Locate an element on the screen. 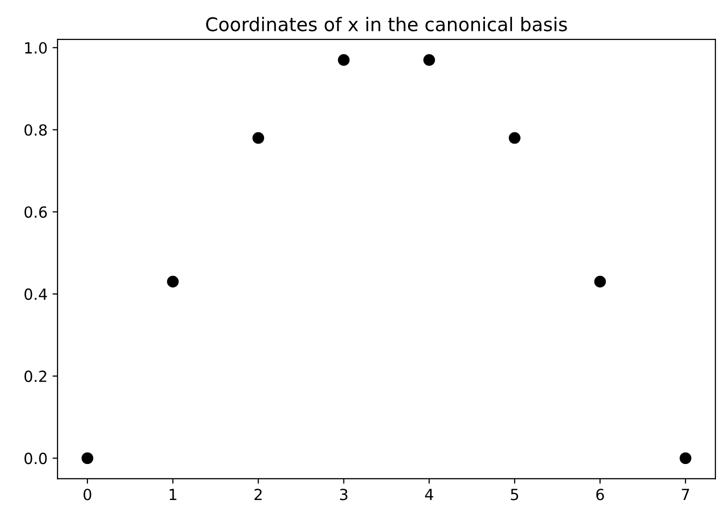  y-tick-label: 1.0 is located at coordinates (36, 48).